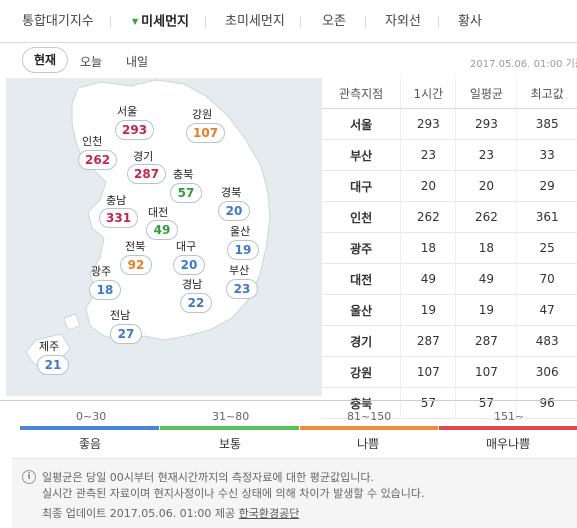  What do you see at coordinates (523, 64) in the screenshot?
I see `timestamp: 2017.05.06. 01:00 기준` at bounding box center [523, 64].